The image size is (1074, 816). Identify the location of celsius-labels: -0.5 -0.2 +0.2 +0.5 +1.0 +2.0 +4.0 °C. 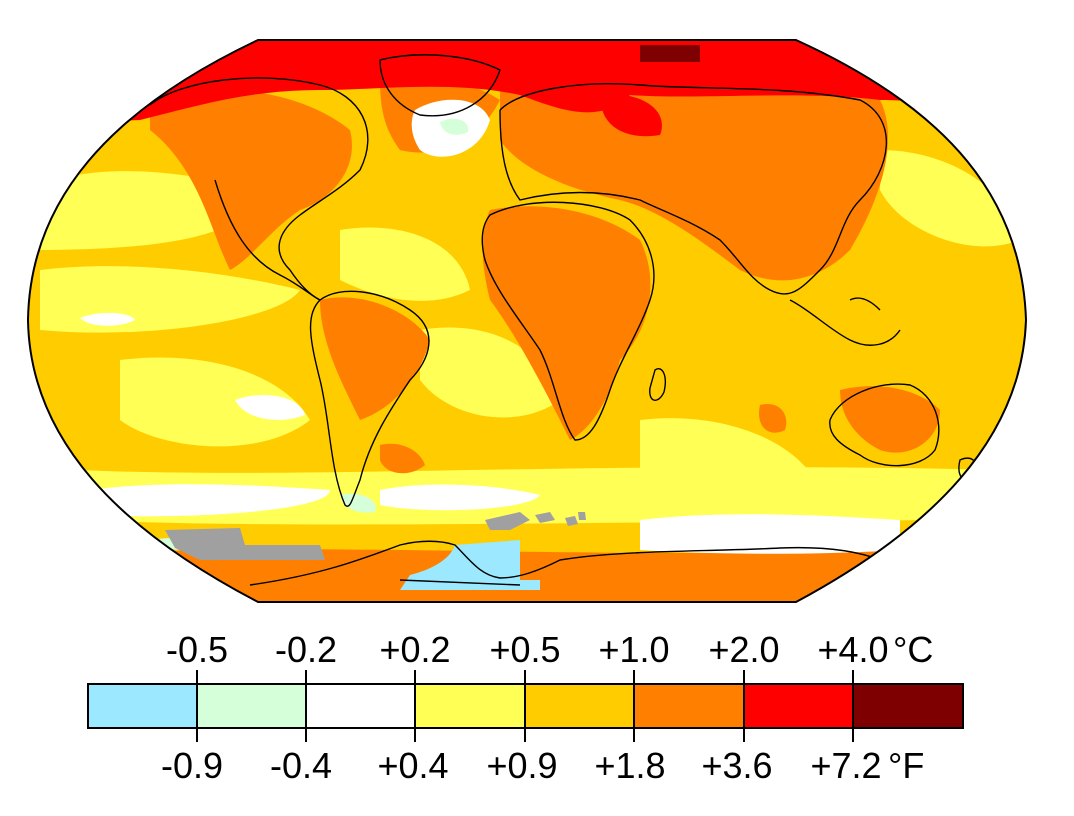
(549, 649).